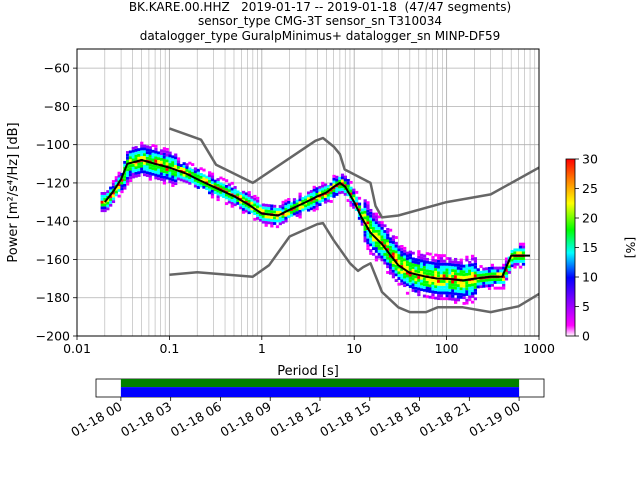 Image resolution: width=640 pixels, height=480 pixels. What do you see at coordinates (262, 348) in the screenshot?
I see `x-tick-label: 1` at bounding box center [262, 348].